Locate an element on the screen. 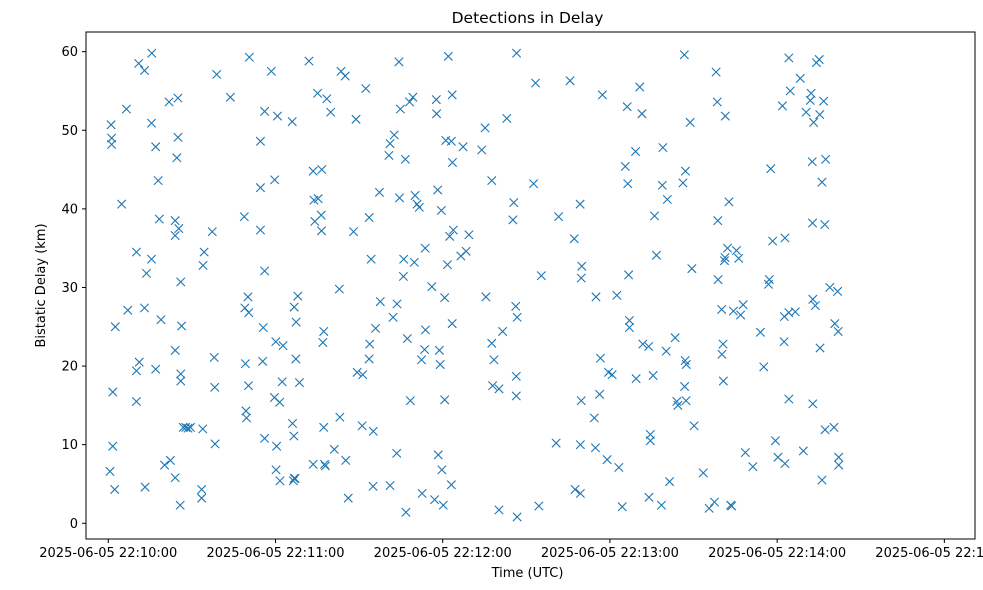  chart-title: Detections in Delay is located at coordinates (528, 18).